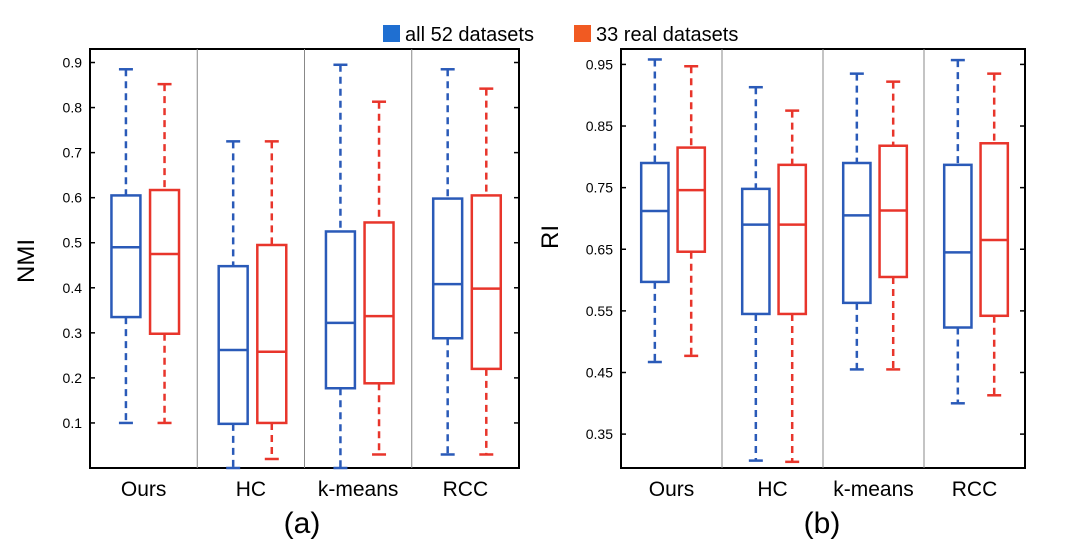  I want to click on panel-label-a: (a), so click(302, 523).